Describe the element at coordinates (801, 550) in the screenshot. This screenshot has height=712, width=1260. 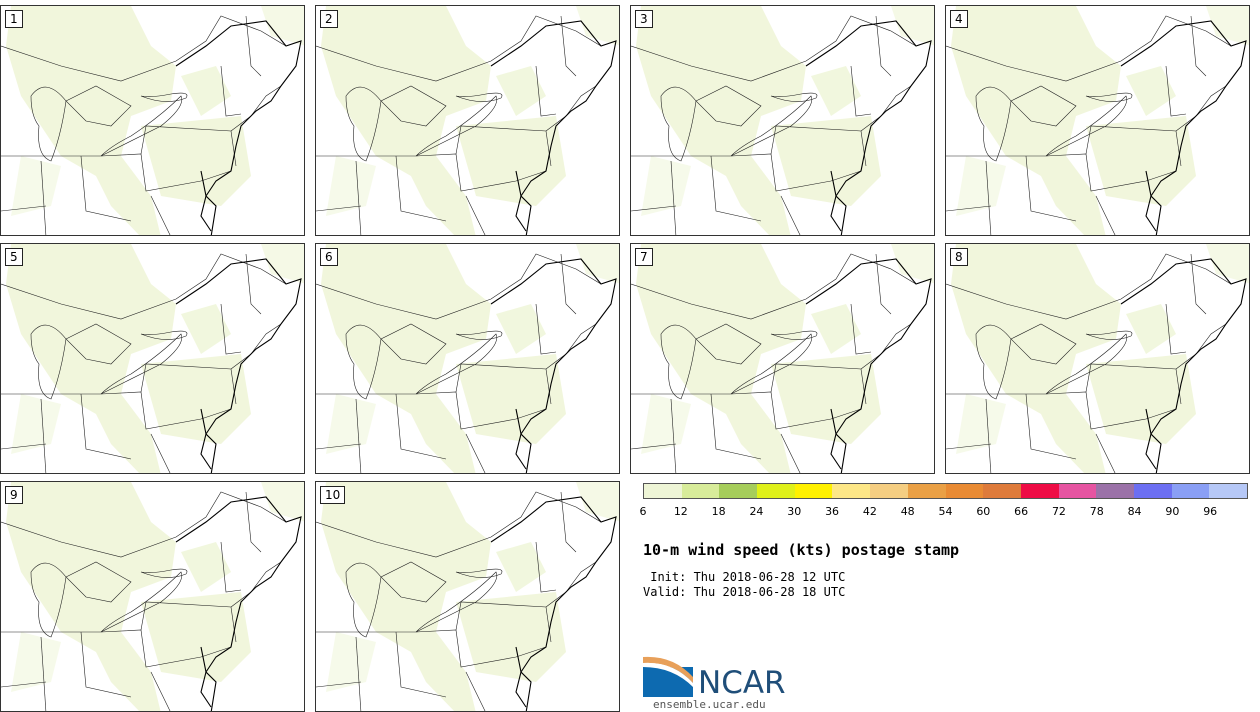
I see `map-title: 10-m wind speed (kts) postage stamp` at that location.